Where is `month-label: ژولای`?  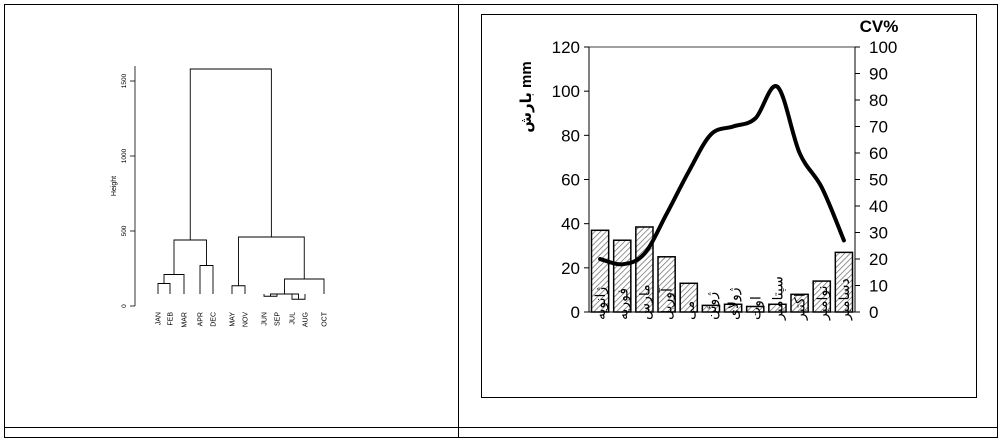
month-label: ژولای is located at coordinates (733, 303).